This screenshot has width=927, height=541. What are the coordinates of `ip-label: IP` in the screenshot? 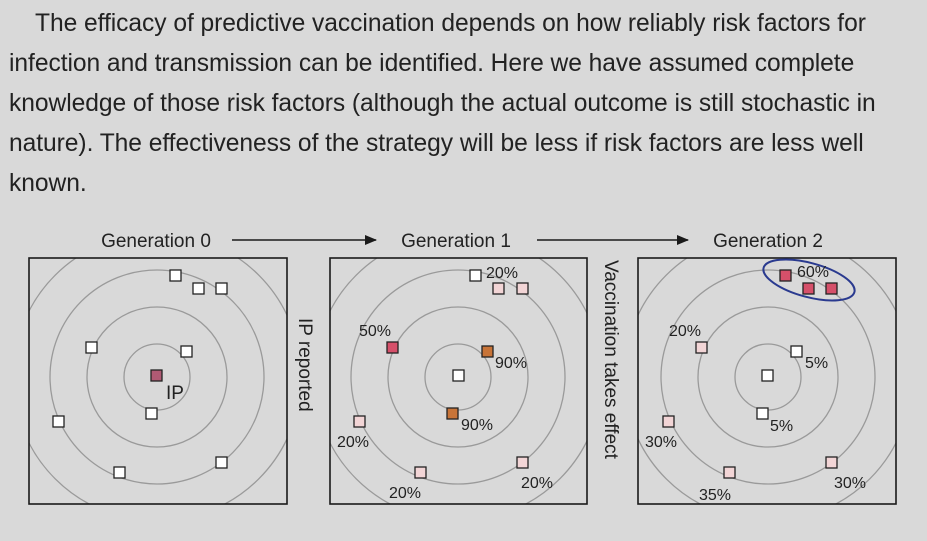 It's located at (175, 393).